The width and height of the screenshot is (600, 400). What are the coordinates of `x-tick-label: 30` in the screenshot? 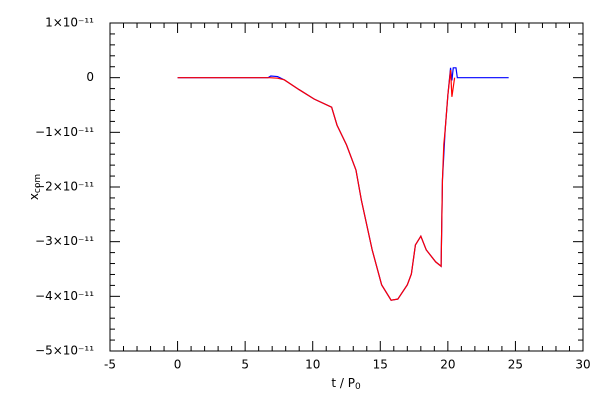 It's located at (582, 365).